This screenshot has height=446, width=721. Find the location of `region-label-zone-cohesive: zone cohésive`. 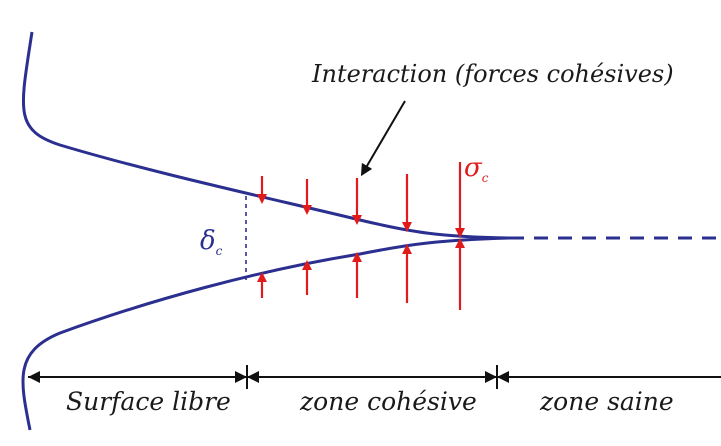

region-label-zone-cohesive: zone cohésive is located at coordinates (388, 401).